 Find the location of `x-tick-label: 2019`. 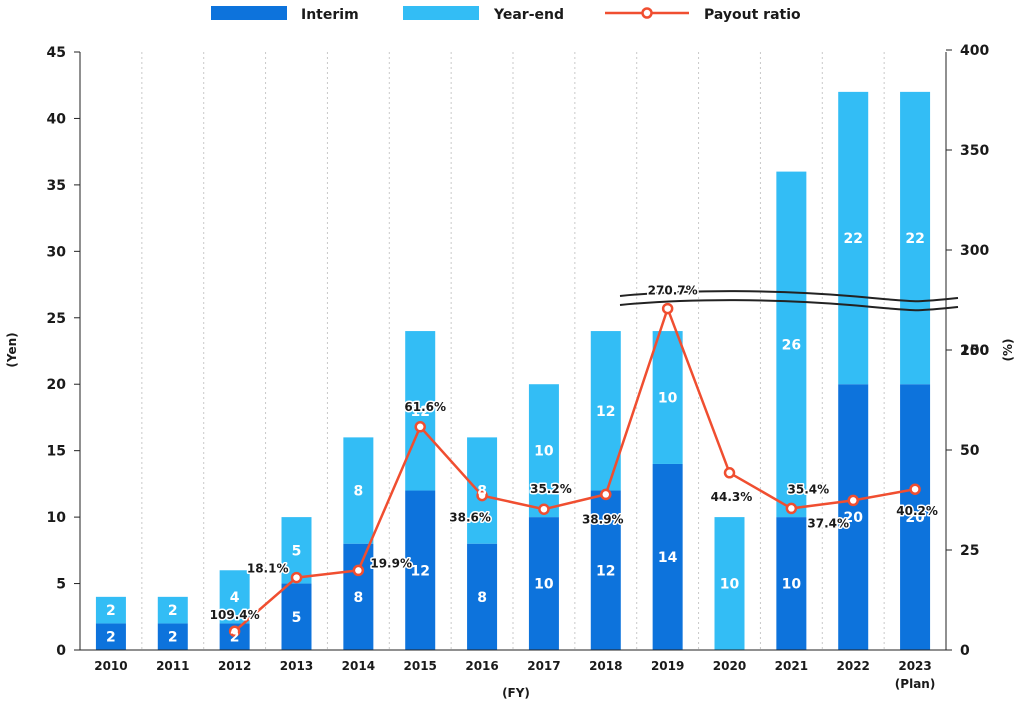

x-tick-label: 2019 is located at coordinates (667, 666).